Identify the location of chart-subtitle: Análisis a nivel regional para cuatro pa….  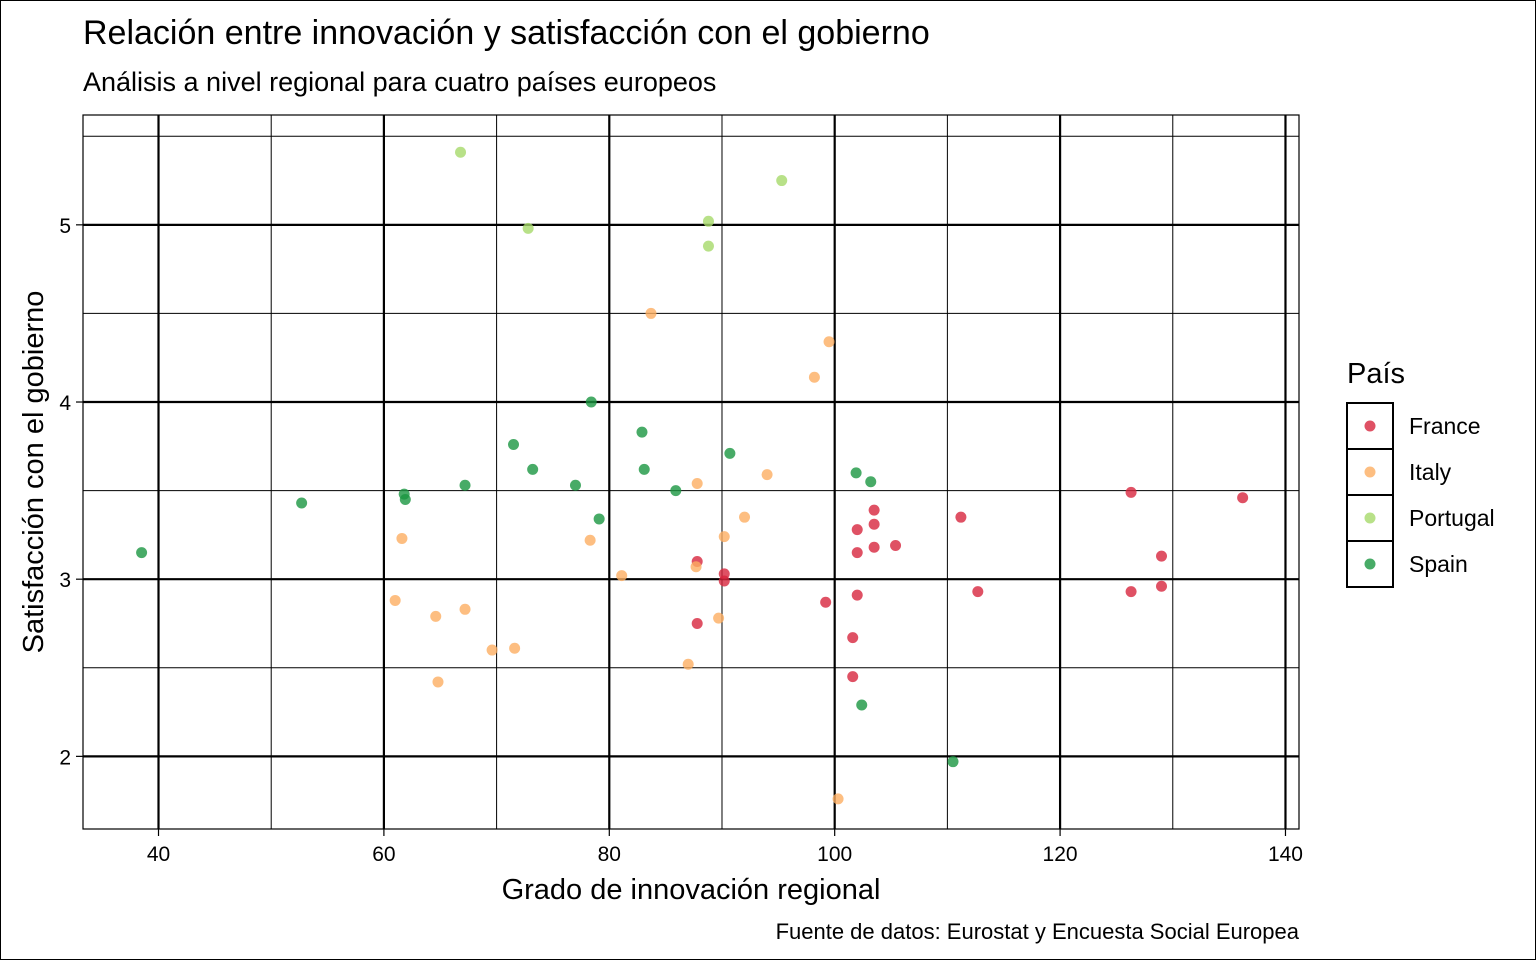
(399, 82).